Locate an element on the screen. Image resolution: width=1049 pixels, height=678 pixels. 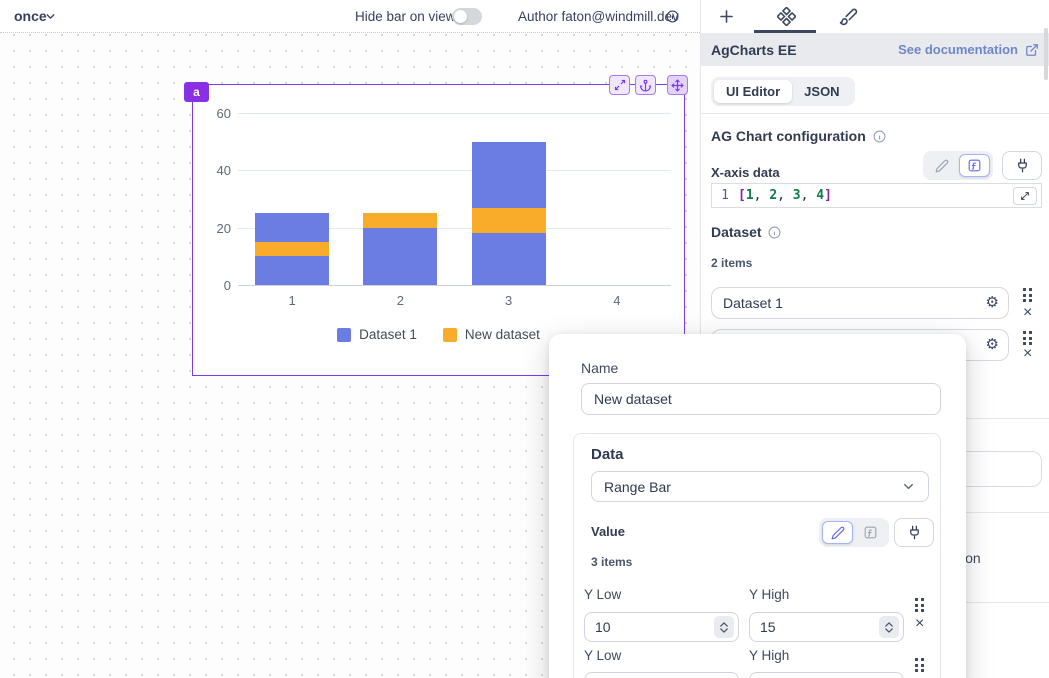
x-axis-tick-label: 3 is located at coordinates (509, 300).